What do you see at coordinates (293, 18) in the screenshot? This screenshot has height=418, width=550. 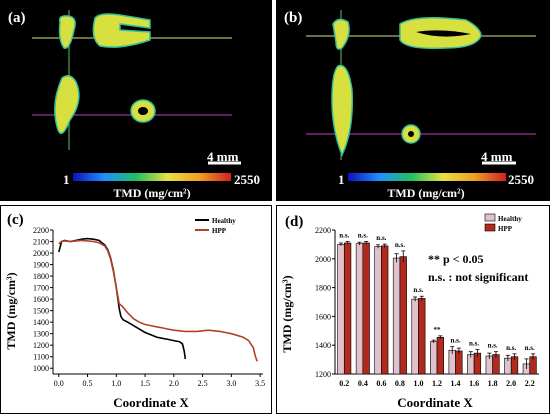 I see `panel-label-b: (b)` at bounding box center [293, 18].